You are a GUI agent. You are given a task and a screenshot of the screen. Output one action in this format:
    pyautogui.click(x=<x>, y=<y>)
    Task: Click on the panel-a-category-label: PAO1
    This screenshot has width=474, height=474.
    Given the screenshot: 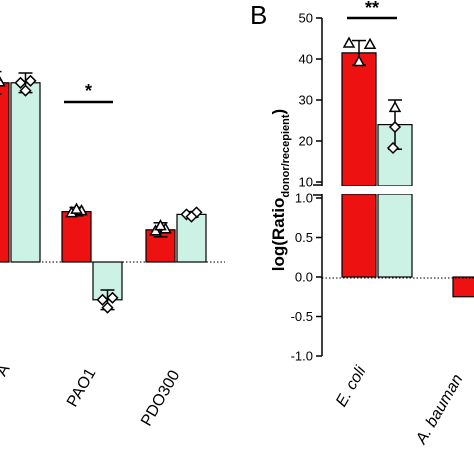 What is the action you would take?
    pyautogui.click(x=82, y=387)
    